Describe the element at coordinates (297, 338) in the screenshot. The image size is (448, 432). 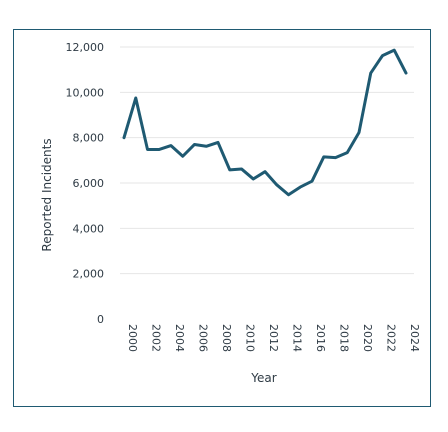
I see `x-tick-label: 2014` at that location.